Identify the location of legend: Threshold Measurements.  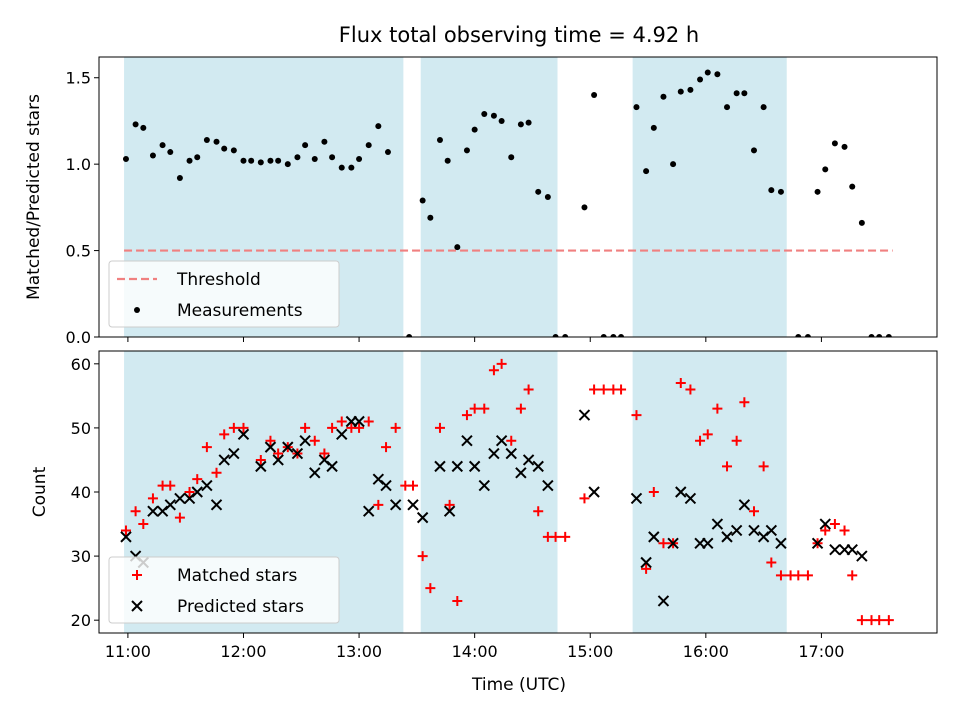
(224, 294).